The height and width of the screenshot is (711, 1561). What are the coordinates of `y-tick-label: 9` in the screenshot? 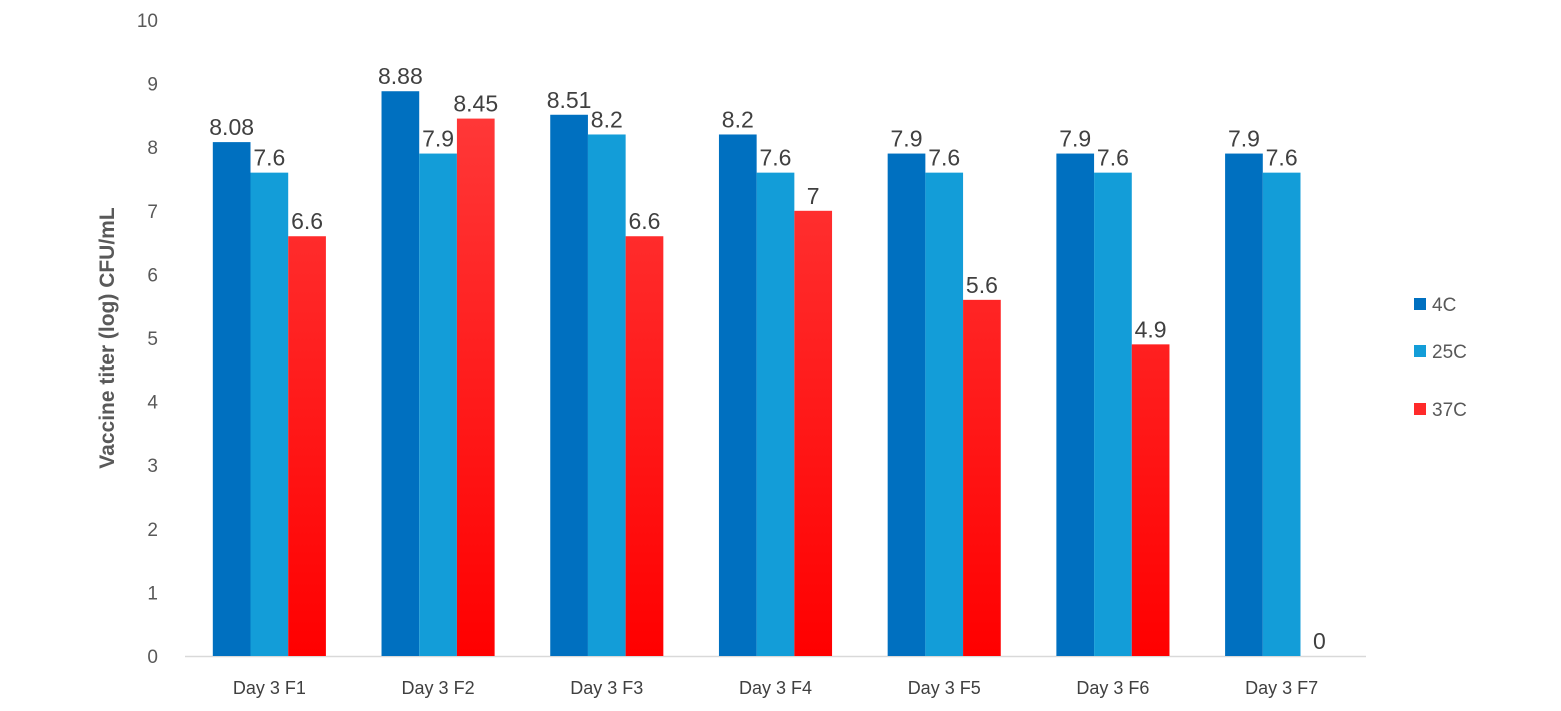 It's located at (152, 85).